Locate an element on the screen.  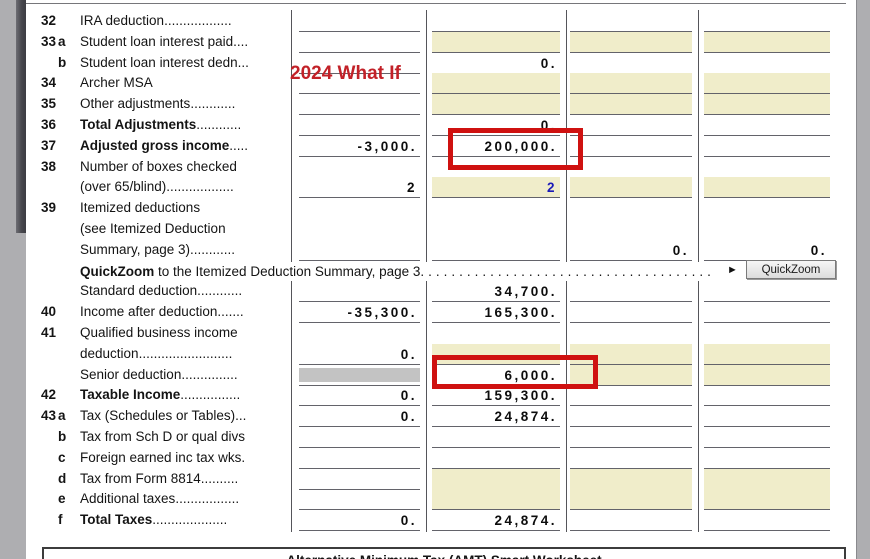
field-38b-col3 is located at coordinates (631, 187).